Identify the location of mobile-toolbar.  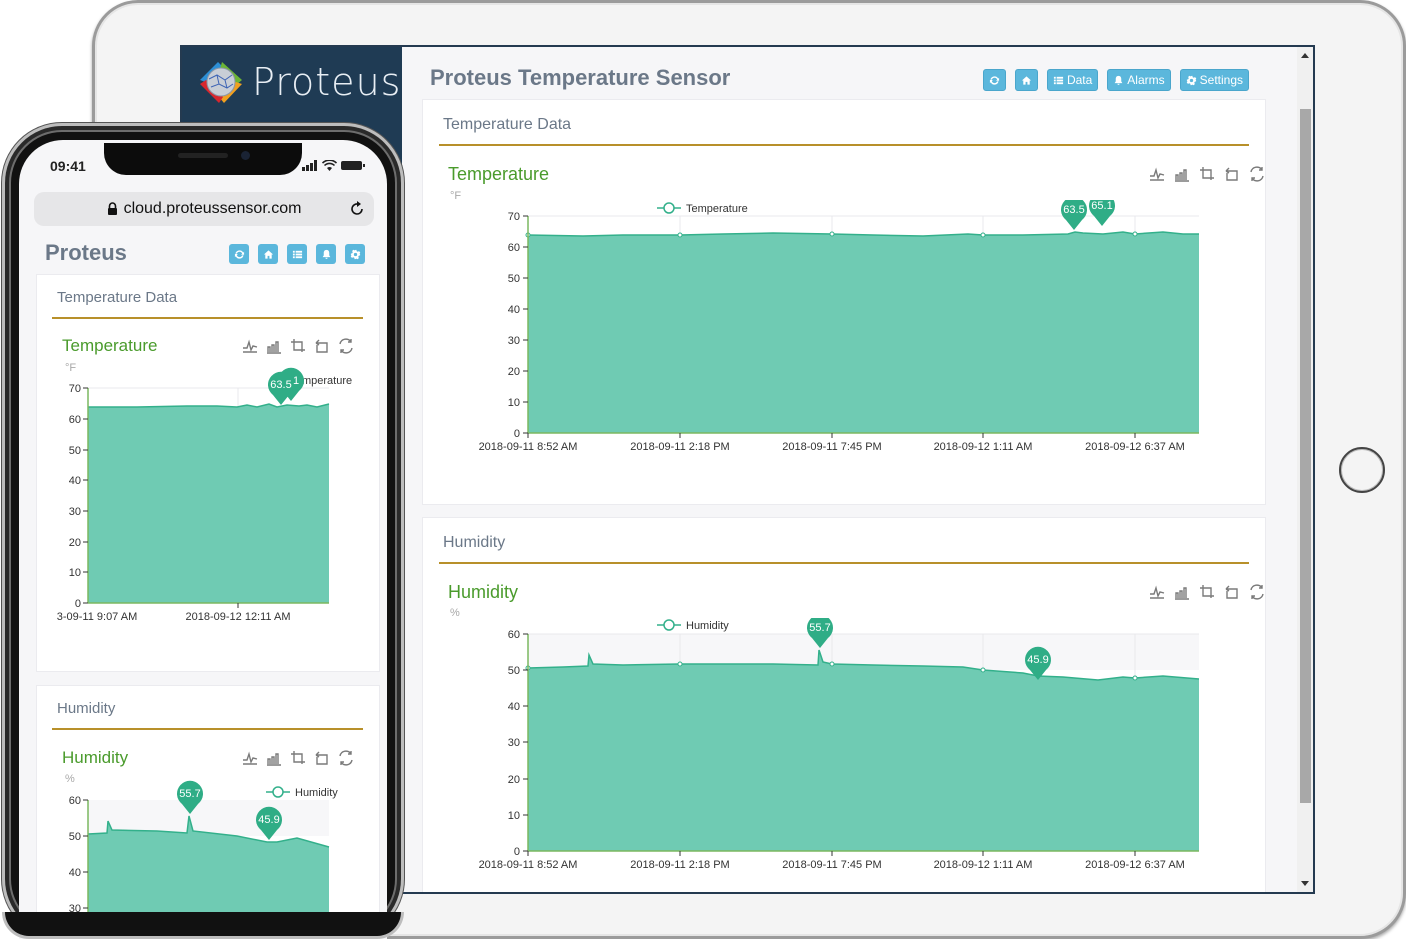
(297, 254).